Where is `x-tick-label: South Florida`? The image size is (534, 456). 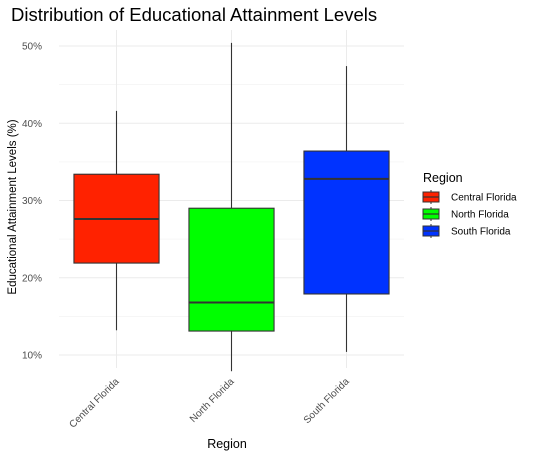 x-tick-label: South Florida is located at coordinates (327, 401).